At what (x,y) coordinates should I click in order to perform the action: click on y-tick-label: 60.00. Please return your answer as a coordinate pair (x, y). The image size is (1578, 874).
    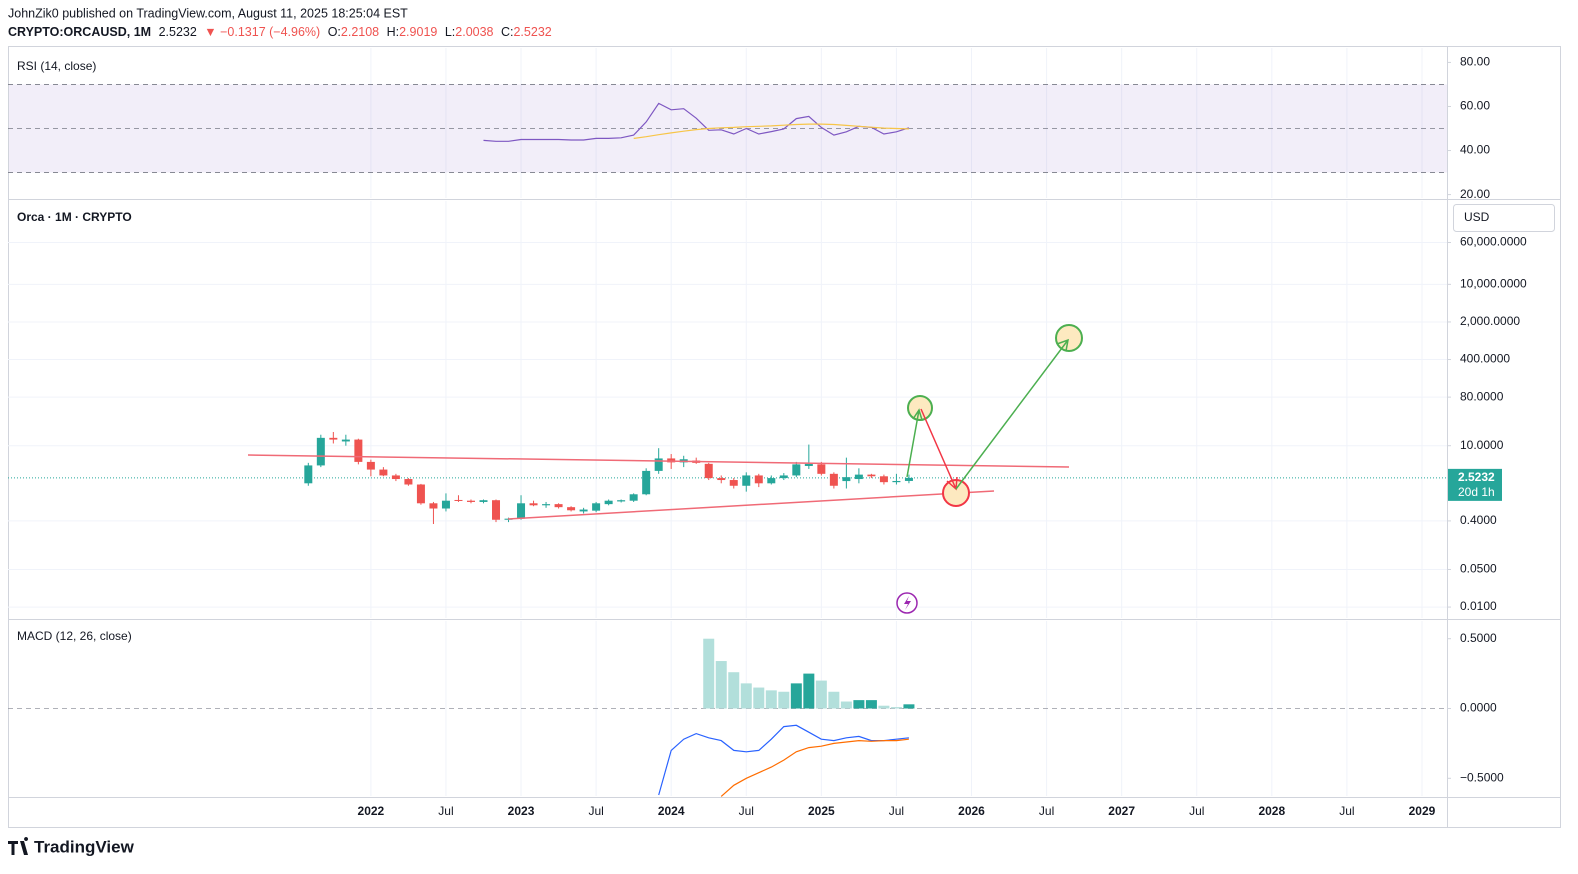
    Looking at the image, I should click on (1475, 106).